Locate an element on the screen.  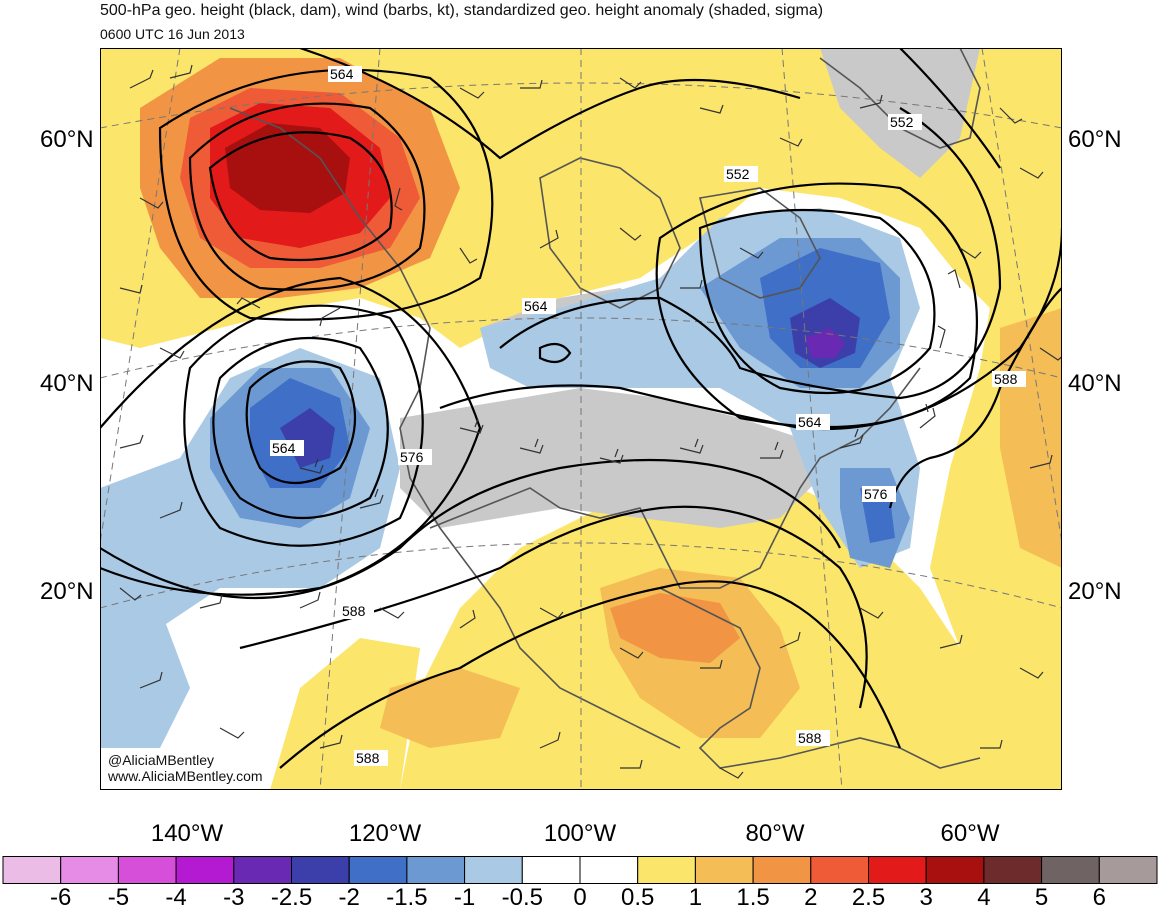
colorbar-label: 3 is located at coordinates (926, 897).